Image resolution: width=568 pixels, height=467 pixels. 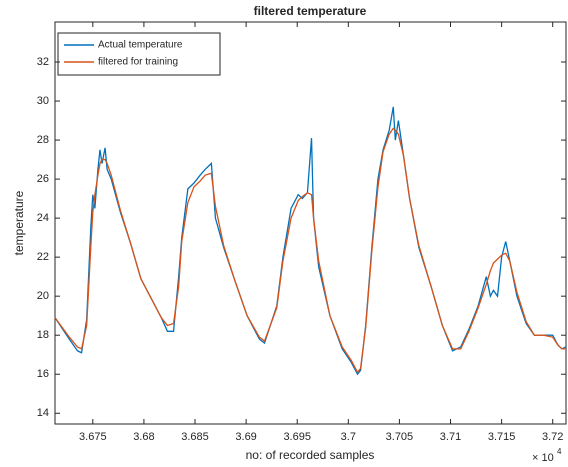 What do you see at coordinates (400, 437) in the screenshot?
I see `x-tick-label: 3.705` at bounding box center [400, 437].